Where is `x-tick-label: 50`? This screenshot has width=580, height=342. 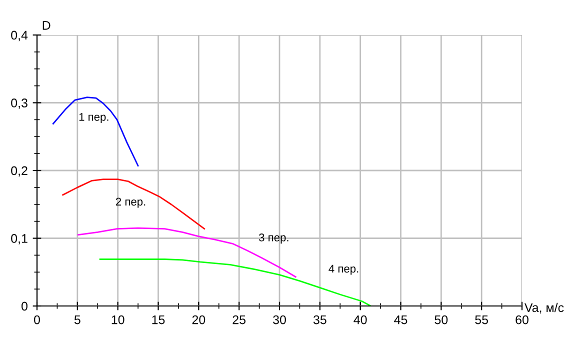
x-tick-label: 50 is located at coordinates (441, 319).